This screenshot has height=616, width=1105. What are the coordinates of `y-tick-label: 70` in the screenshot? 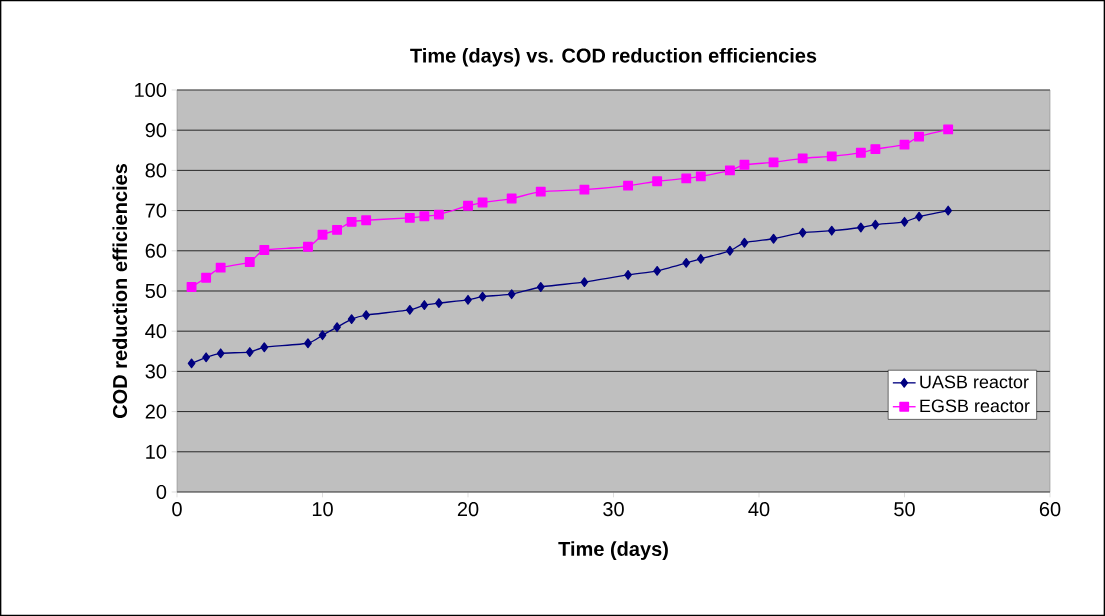 It's located at (156, 210).